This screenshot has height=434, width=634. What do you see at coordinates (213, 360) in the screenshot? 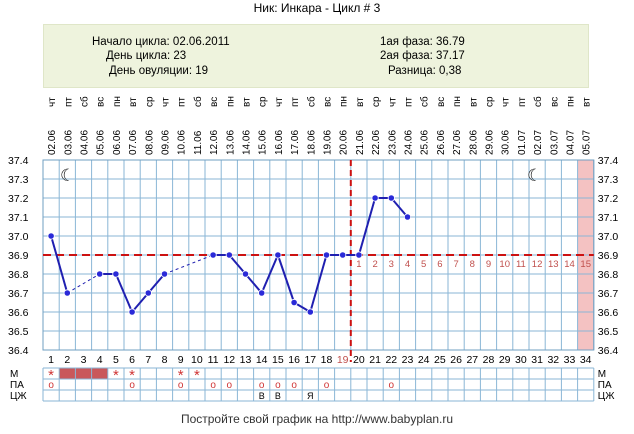
I see `day-number-label: 11` at bounding box center [213, 360].